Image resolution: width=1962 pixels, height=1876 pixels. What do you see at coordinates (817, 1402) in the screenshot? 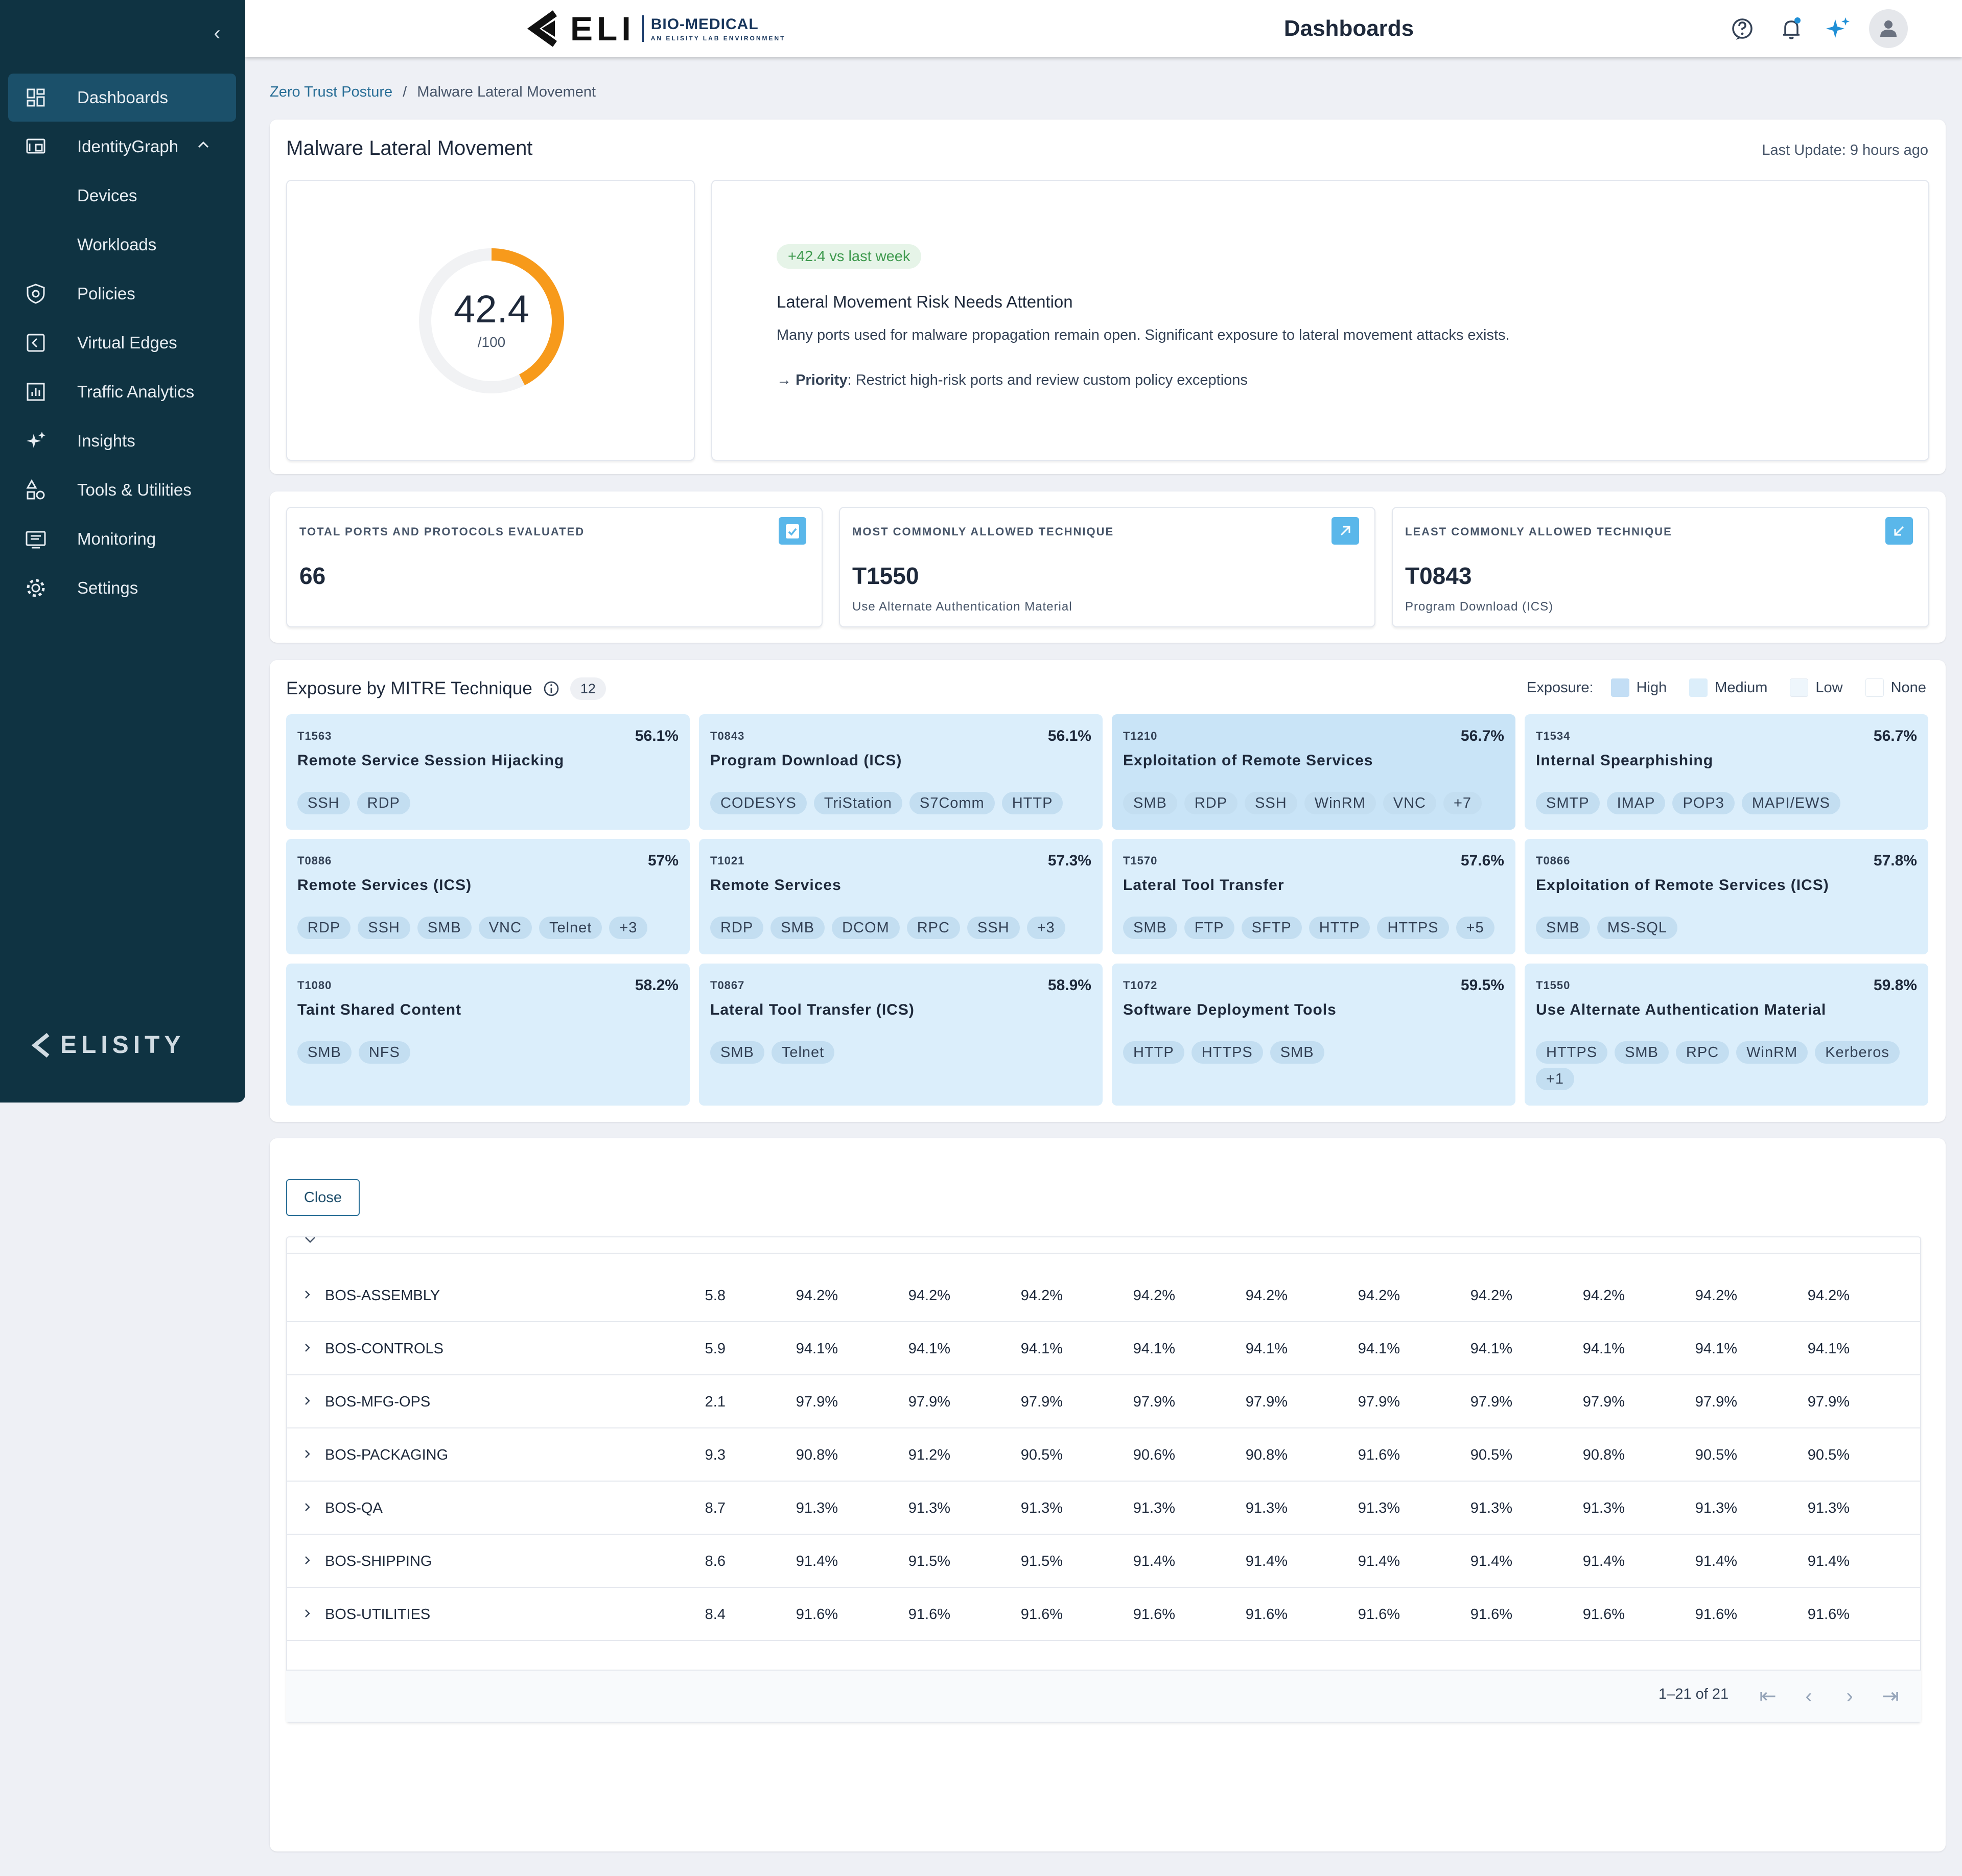
I see `technique-exposure-cell: 97.9%` at bounding box center [817, 1402].